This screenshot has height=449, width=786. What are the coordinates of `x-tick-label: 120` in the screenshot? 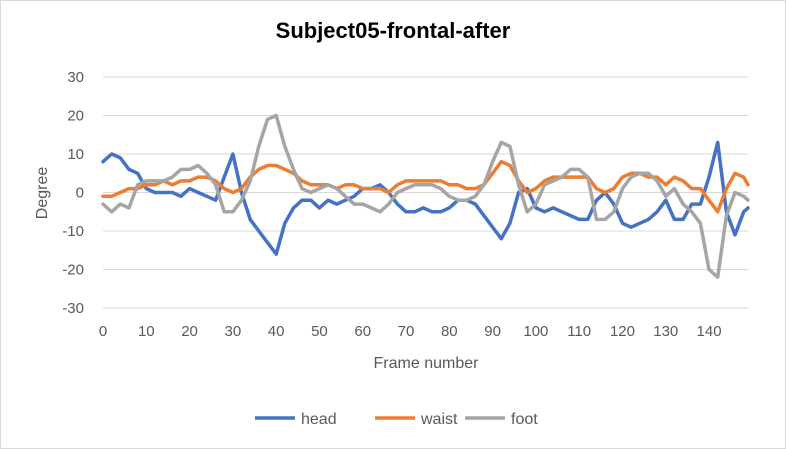 It's located at (622, 331).